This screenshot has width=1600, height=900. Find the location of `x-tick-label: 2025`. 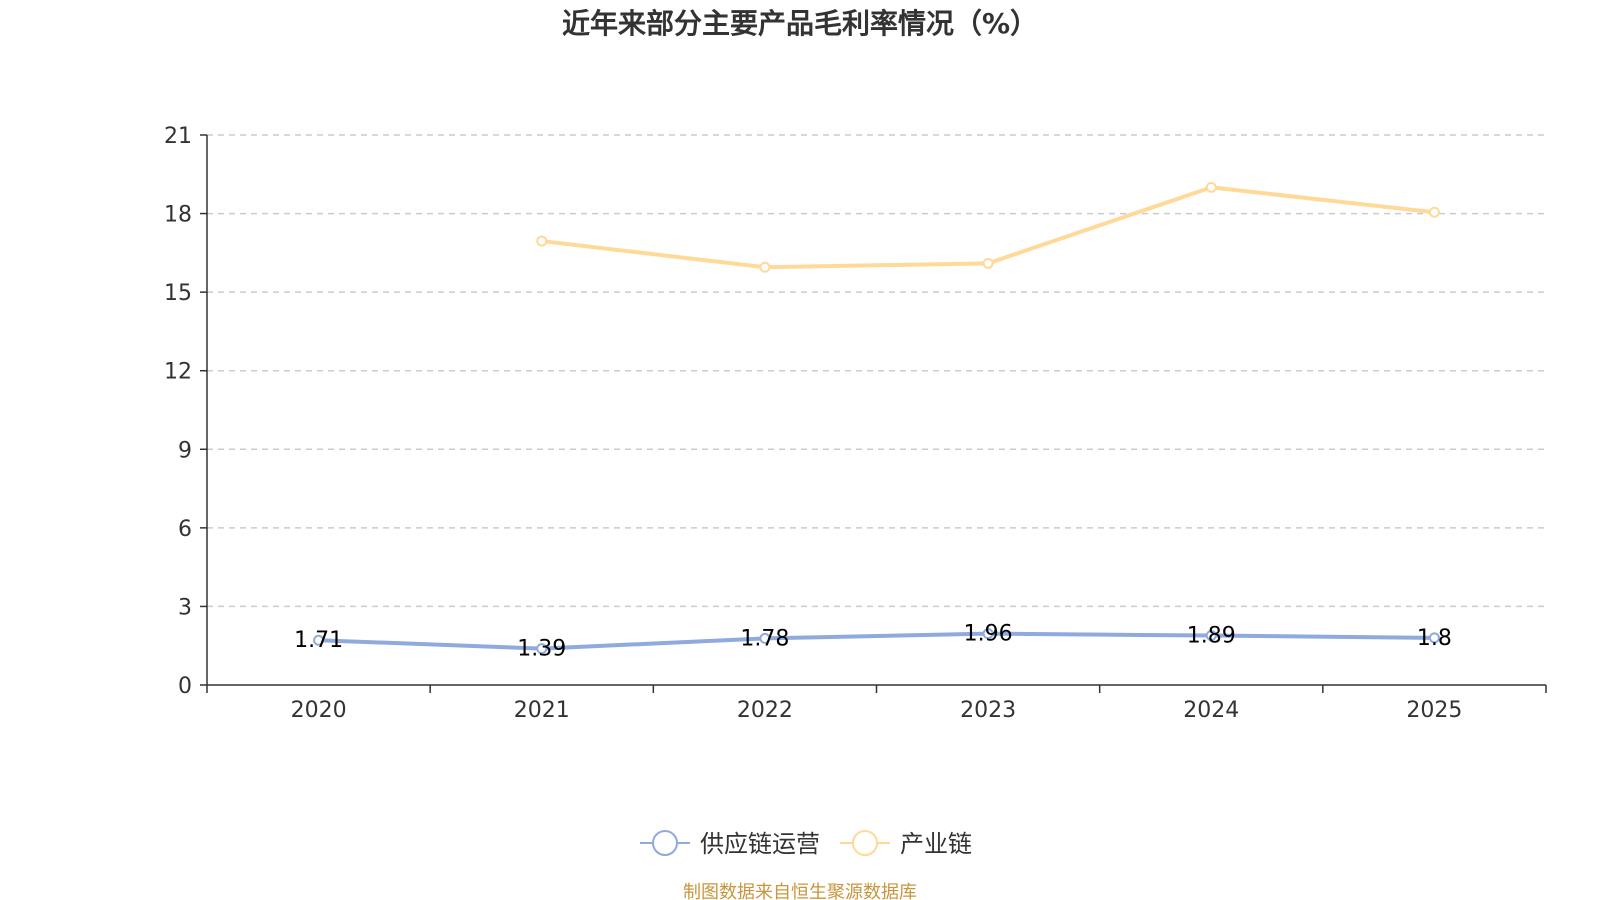

x-tick-label: 2025 is located at coordinates (1434, 710).